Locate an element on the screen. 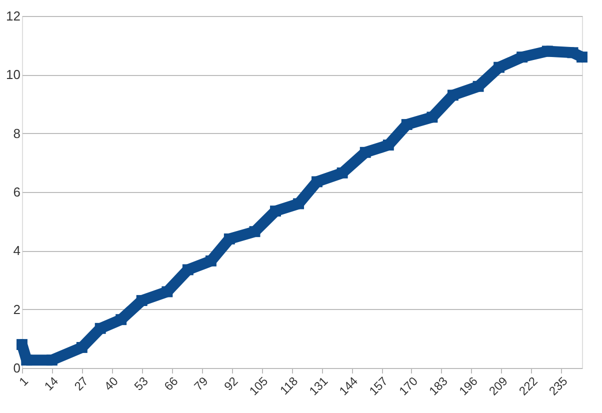 The image size is (602, 413). x-tick-label: 1 is located at coordinates (24, 381).